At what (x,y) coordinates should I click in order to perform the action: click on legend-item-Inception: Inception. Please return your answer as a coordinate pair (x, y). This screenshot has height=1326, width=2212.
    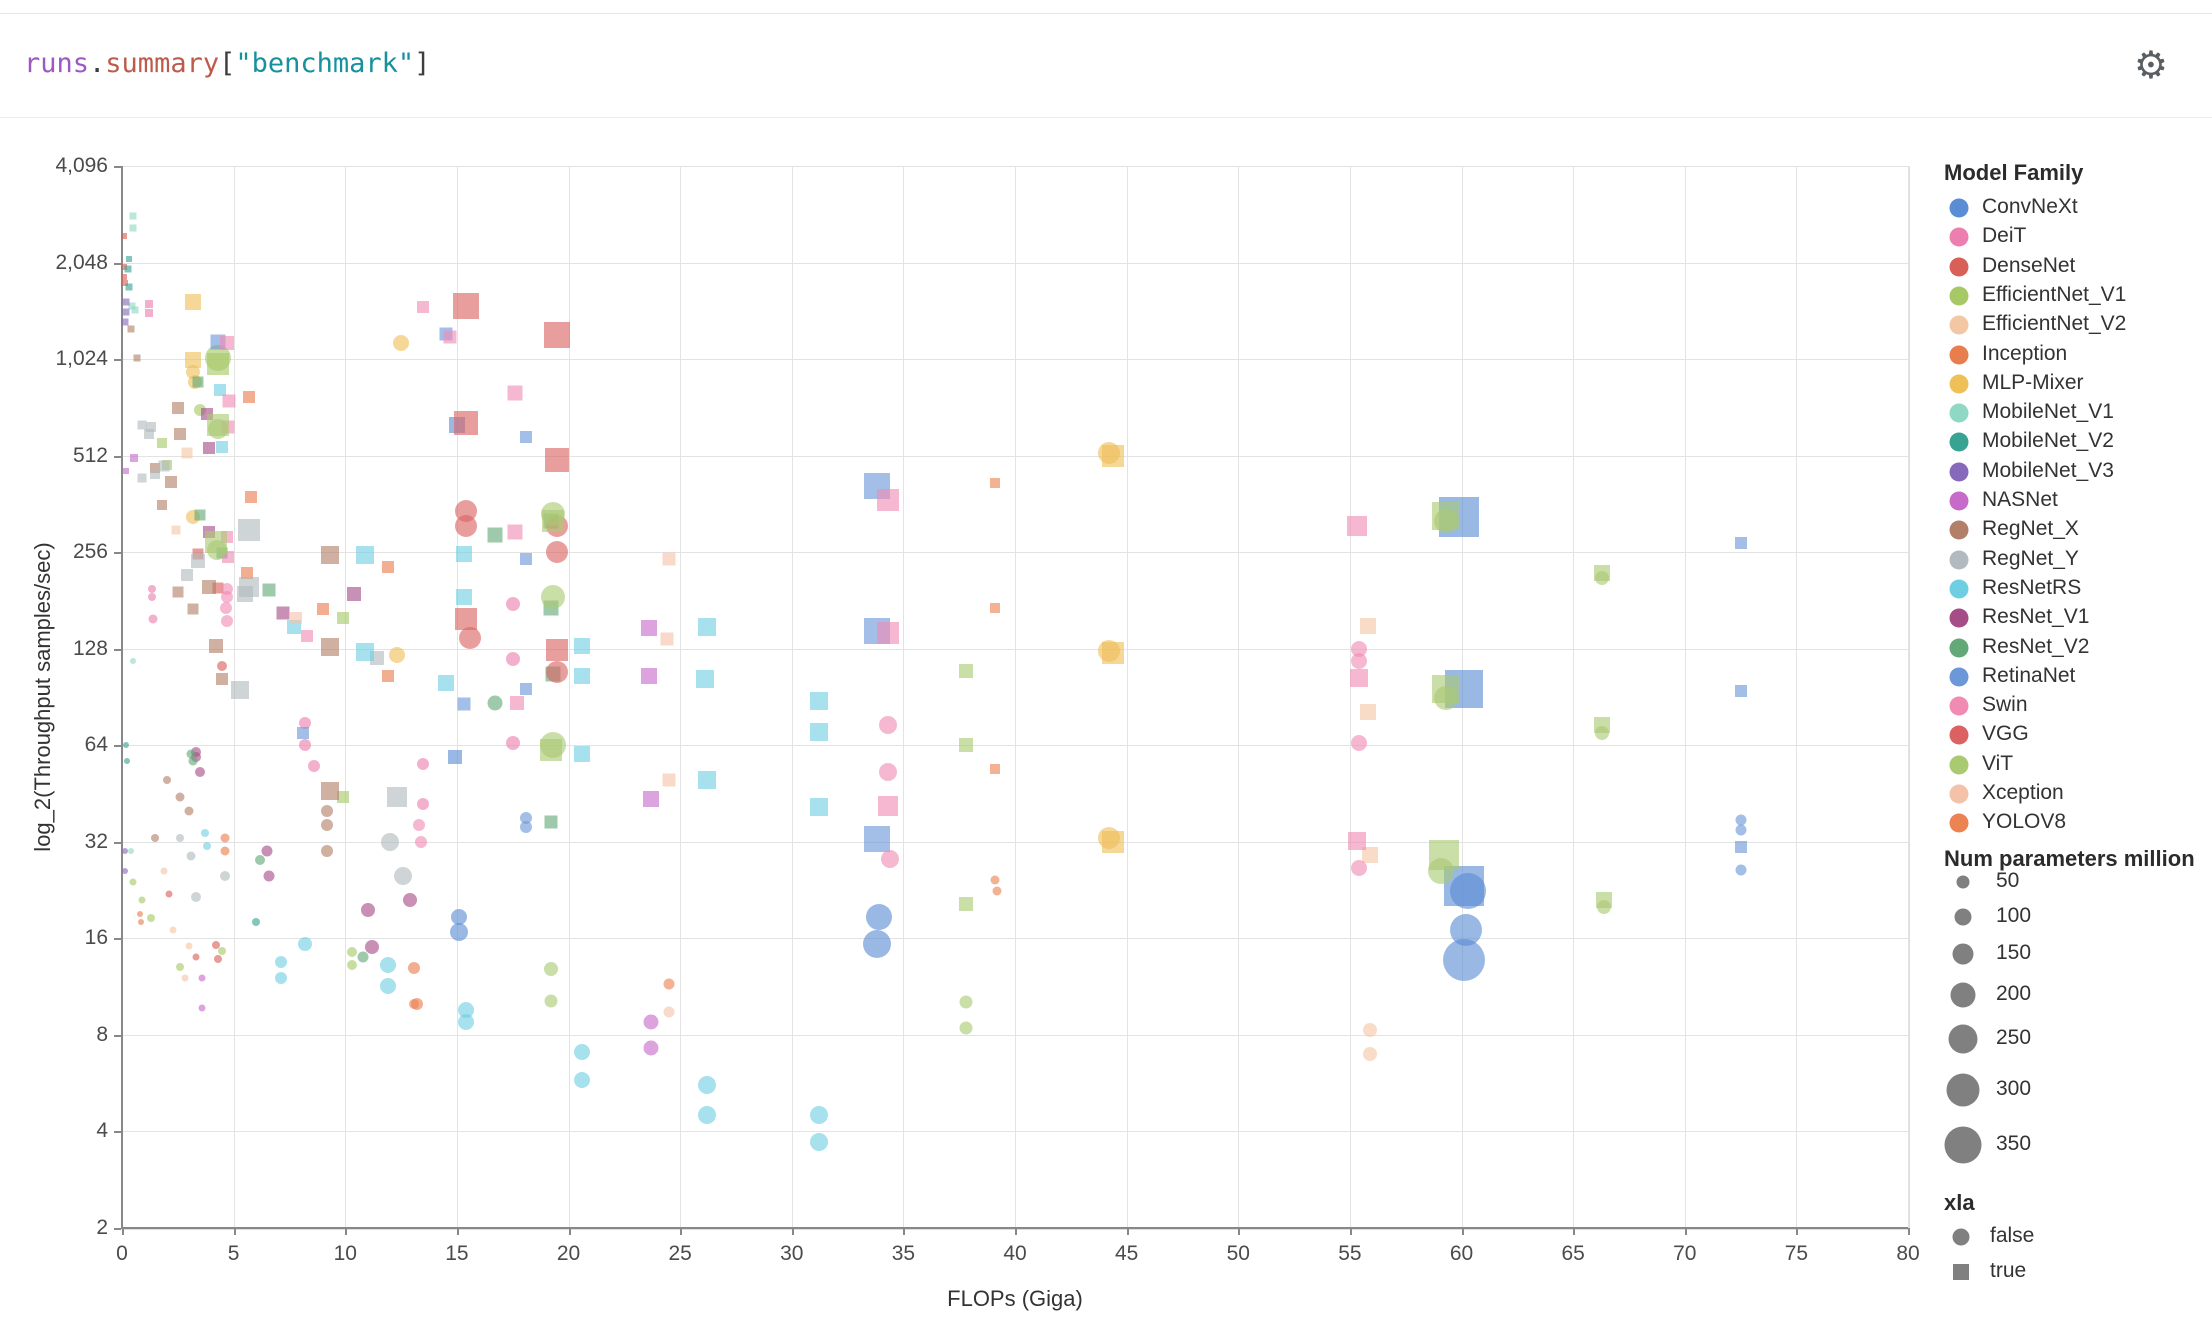
    Looking at the image, I should click on (2025, 353).